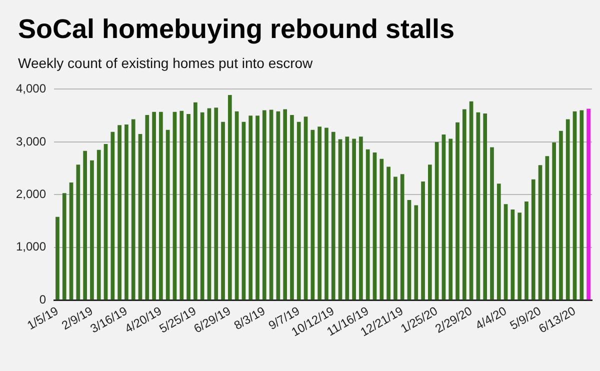 The height and width of the screenshot is (371, 600). Describe the element at coordinates (31, 194) in the screenshot. I see `y-tick-label: 2,000` at that location.